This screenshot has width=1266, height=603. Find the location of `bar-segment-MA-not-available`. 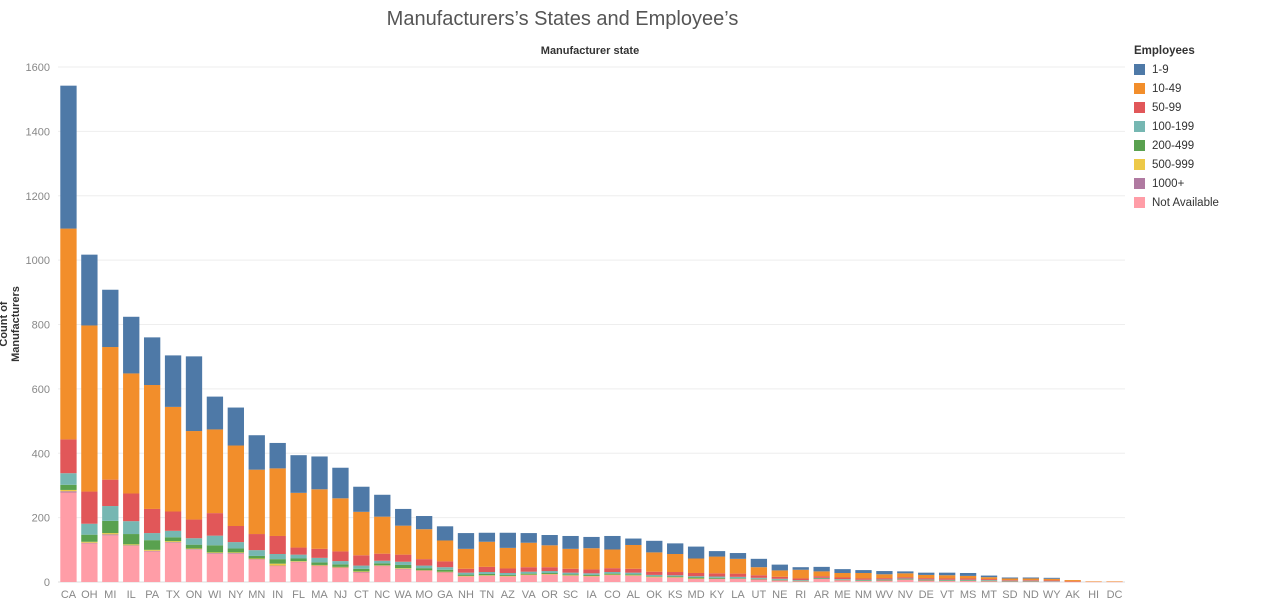

bar-segment-MA-not-available is located at coordinates (319, 573).